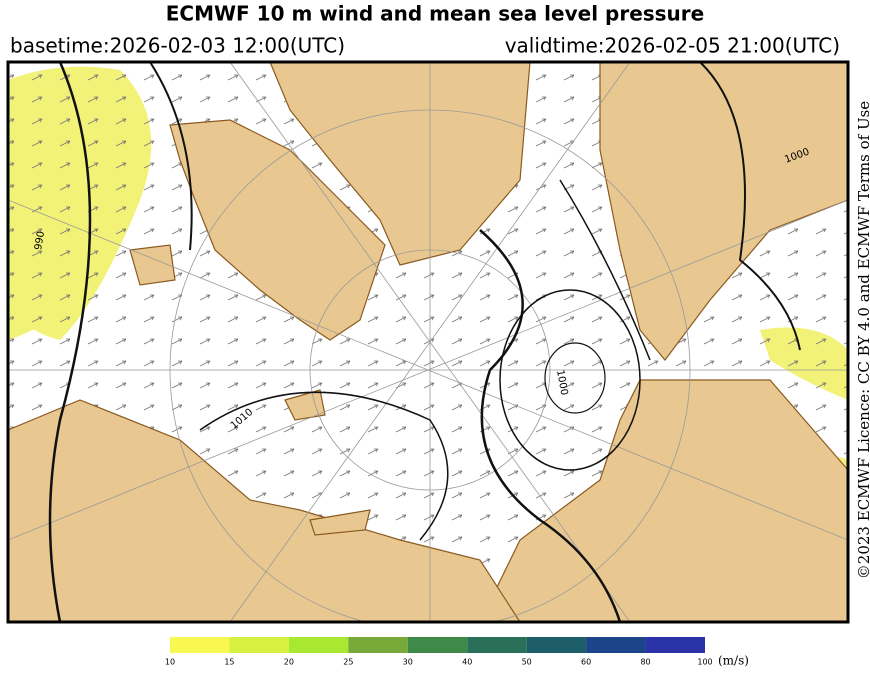 Image resolution: width=870 pixels, height=684 pixels. Describe the element at coordinates (672, 46) in the screenshot. I see `validtime: validtime:2026-02-05 21:00(UTC)` at that location.